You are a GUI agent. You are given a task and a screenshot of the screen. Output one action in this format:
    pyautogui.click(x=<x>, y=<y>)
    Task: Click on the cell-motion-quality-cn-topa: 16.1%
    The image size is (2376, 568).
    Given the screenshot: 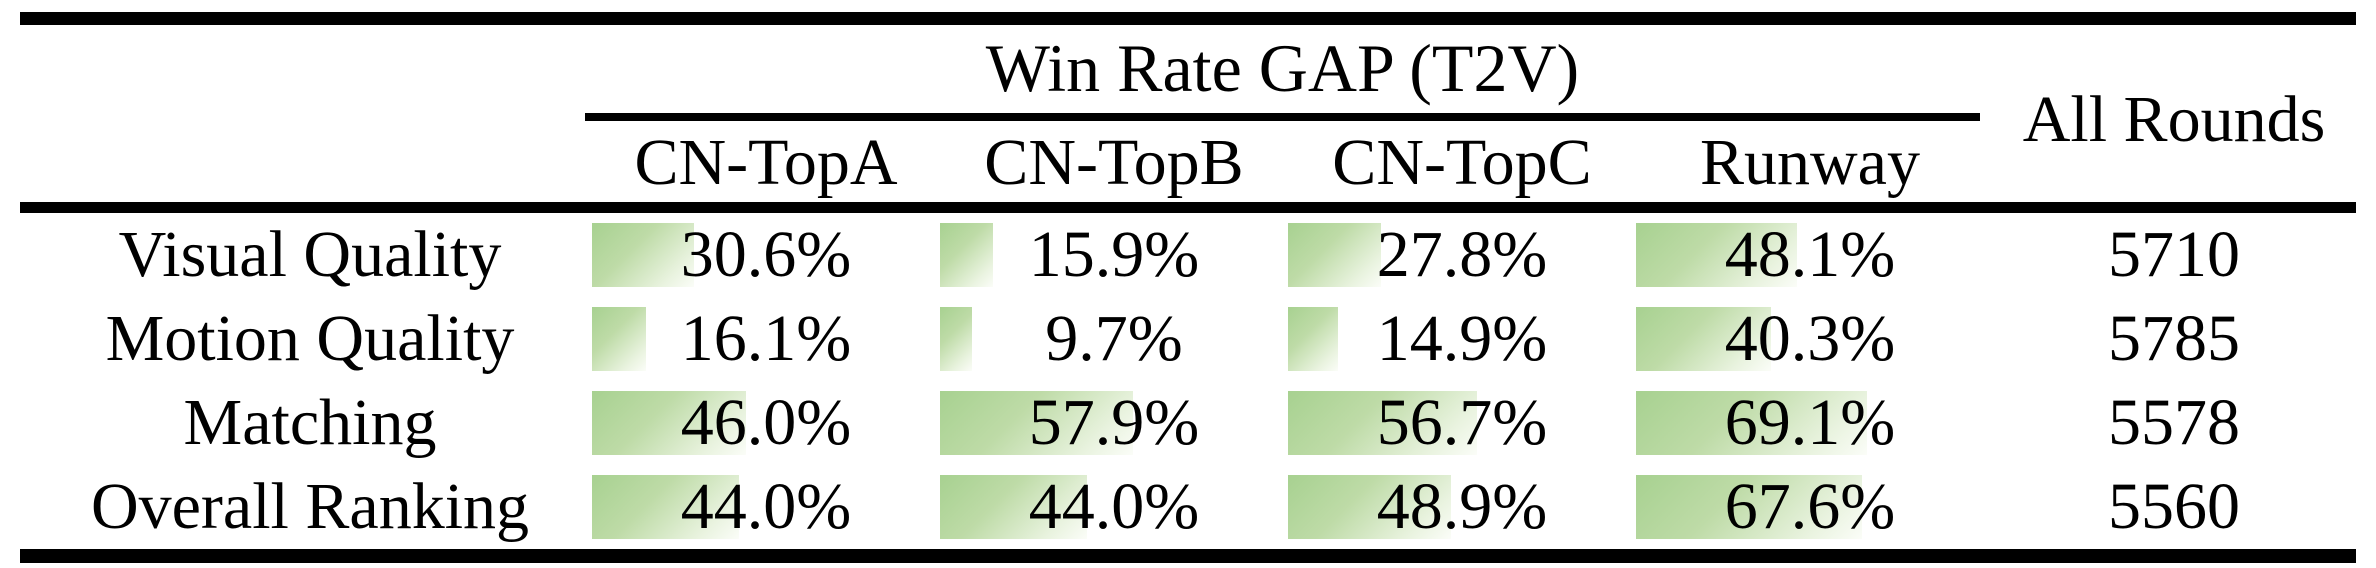 What is the action you would take?
    pyautogui.click(x=766, y=339)
    